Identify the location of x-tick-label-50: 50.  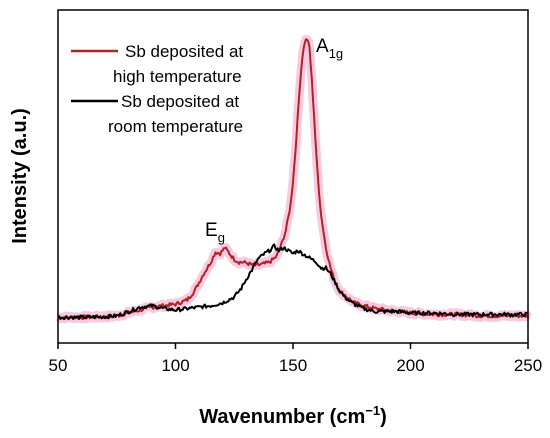
(58, 365).